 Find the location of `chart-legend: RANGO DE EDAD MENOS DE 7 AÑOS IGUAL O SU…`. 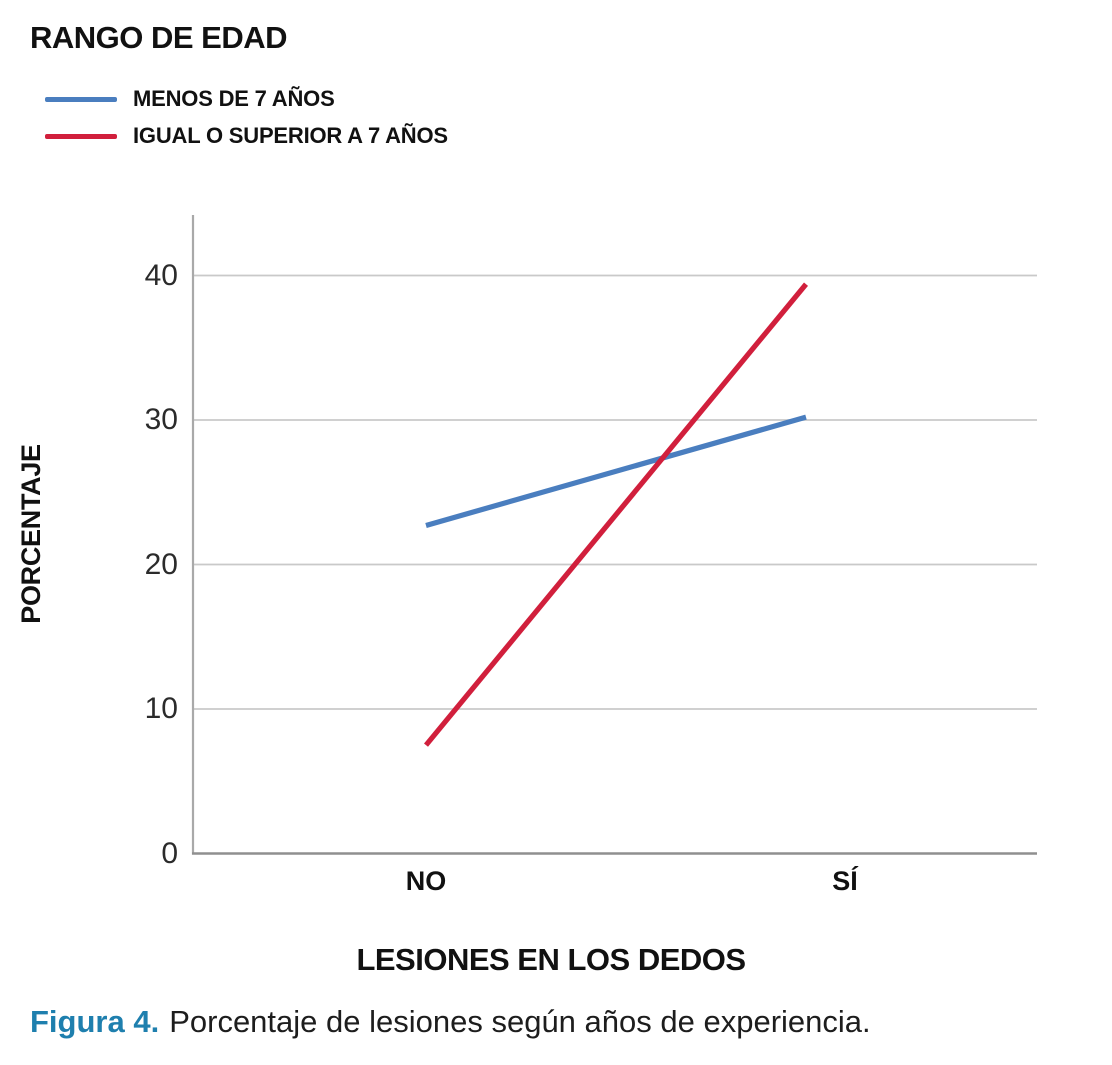

chart-legend: RANGO DE EDAD MENOS DE 7 AÑOS IGUAL O SU… is located at coordinates (239, 90).